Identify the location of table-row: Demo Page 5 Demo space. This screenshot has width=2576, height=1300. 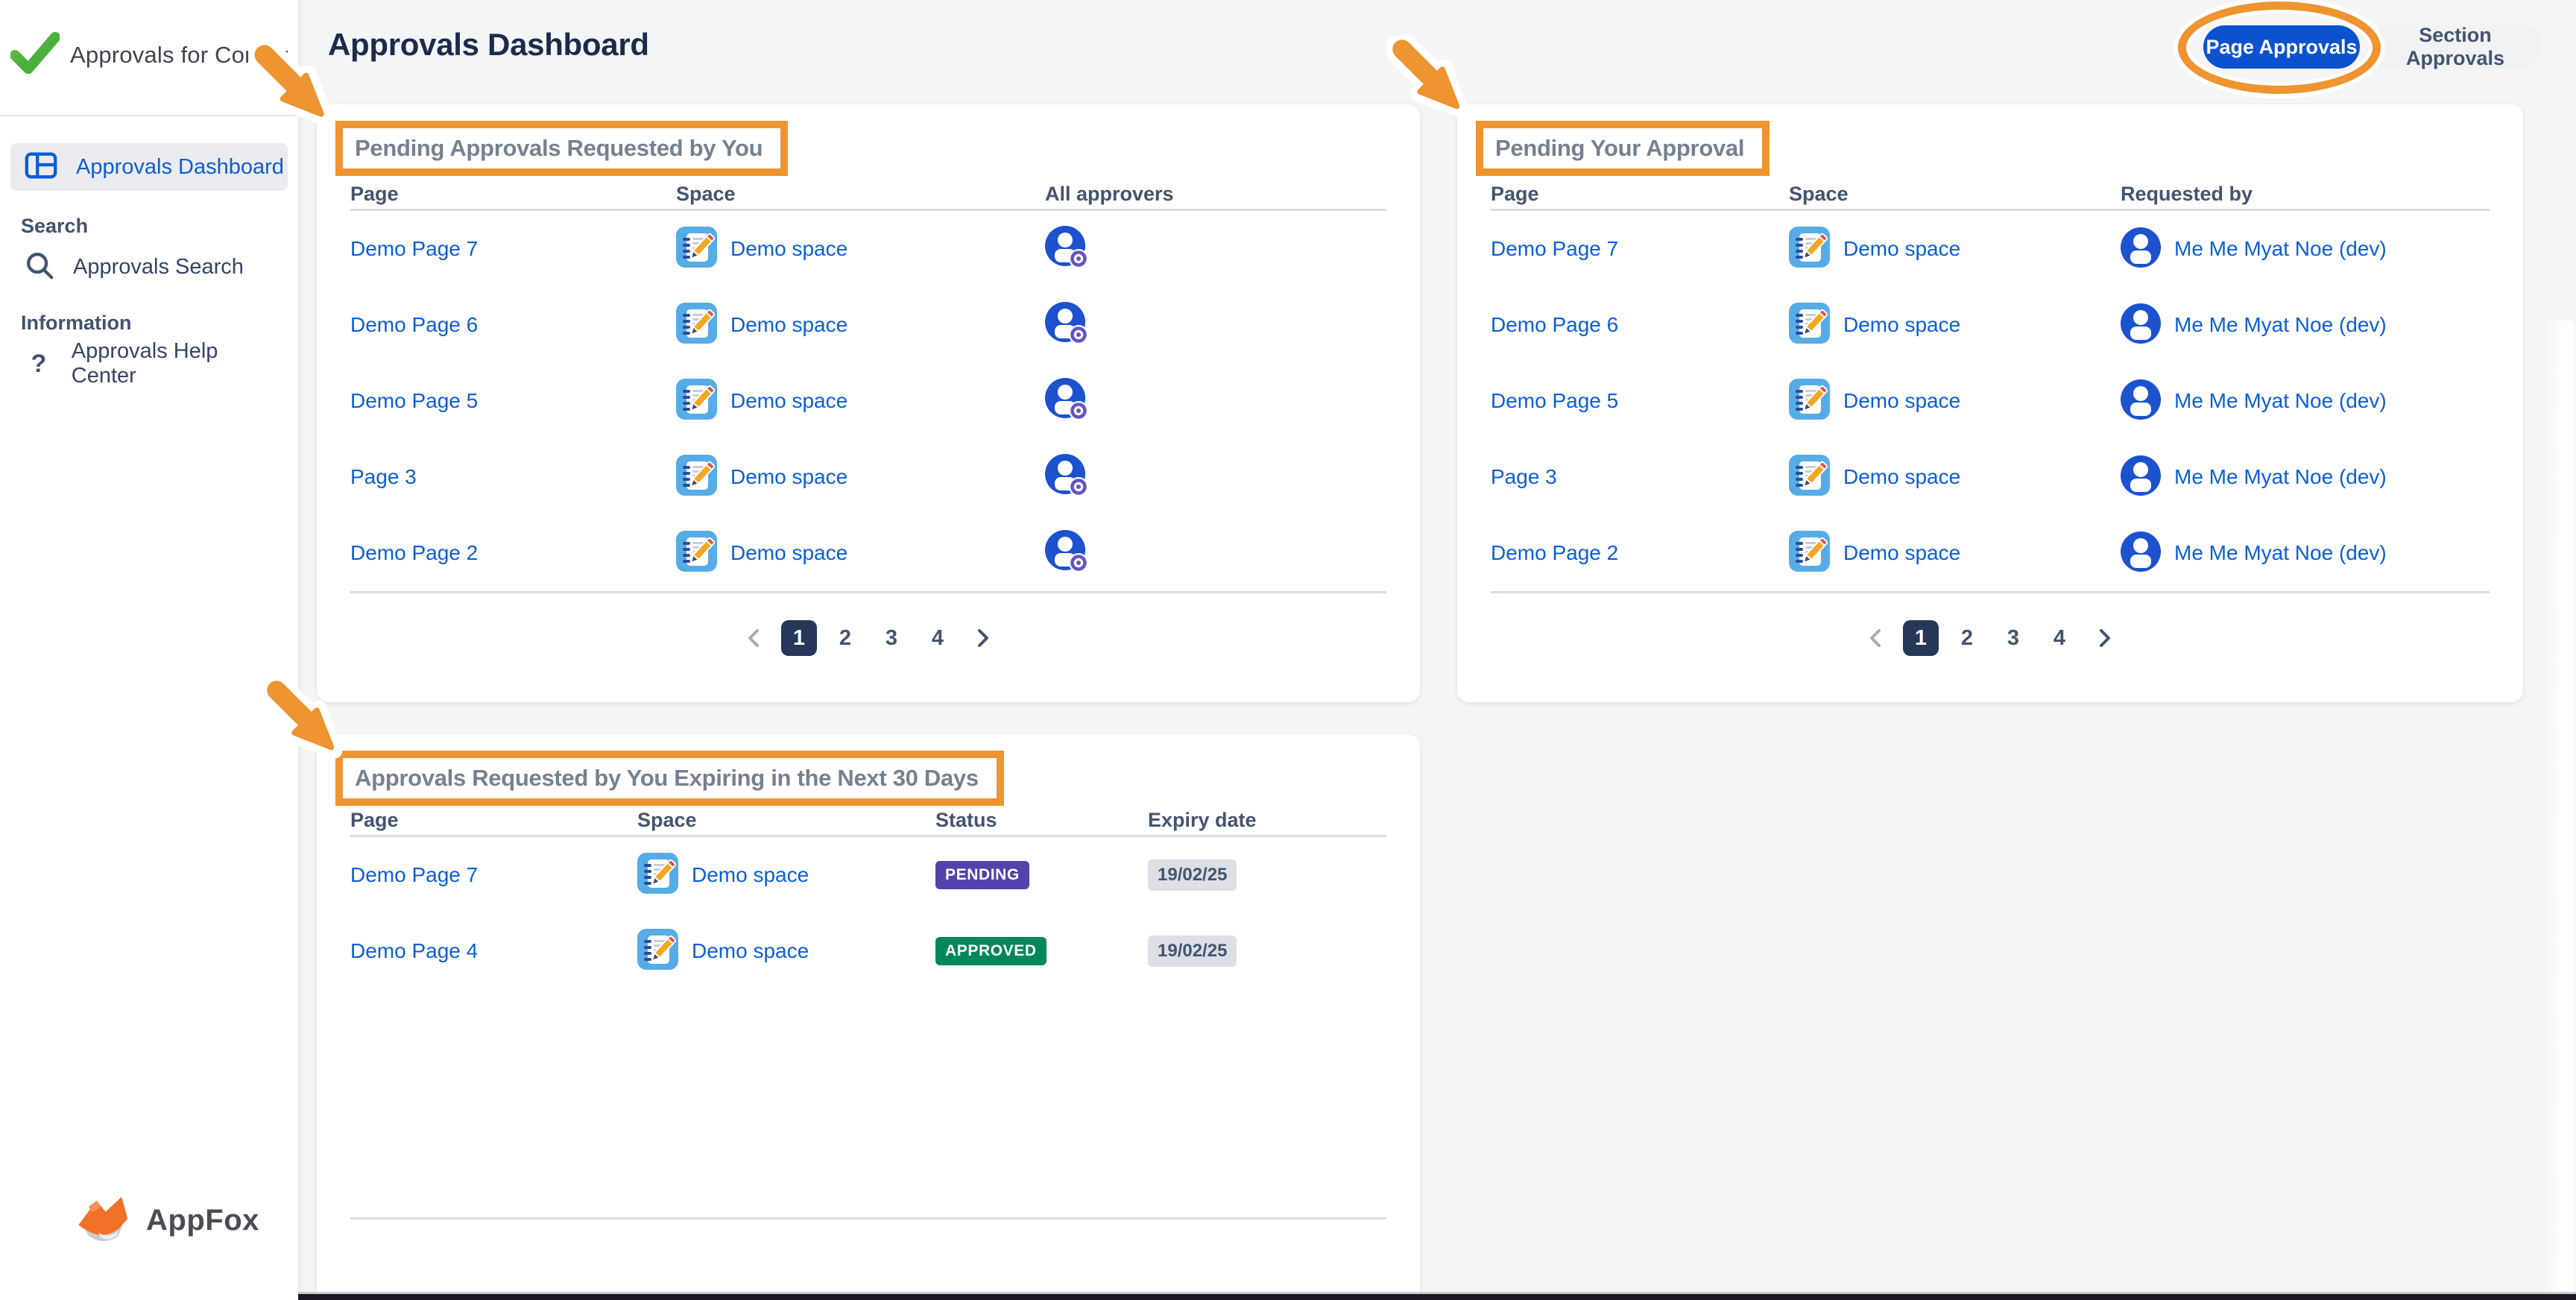
(868, 401).